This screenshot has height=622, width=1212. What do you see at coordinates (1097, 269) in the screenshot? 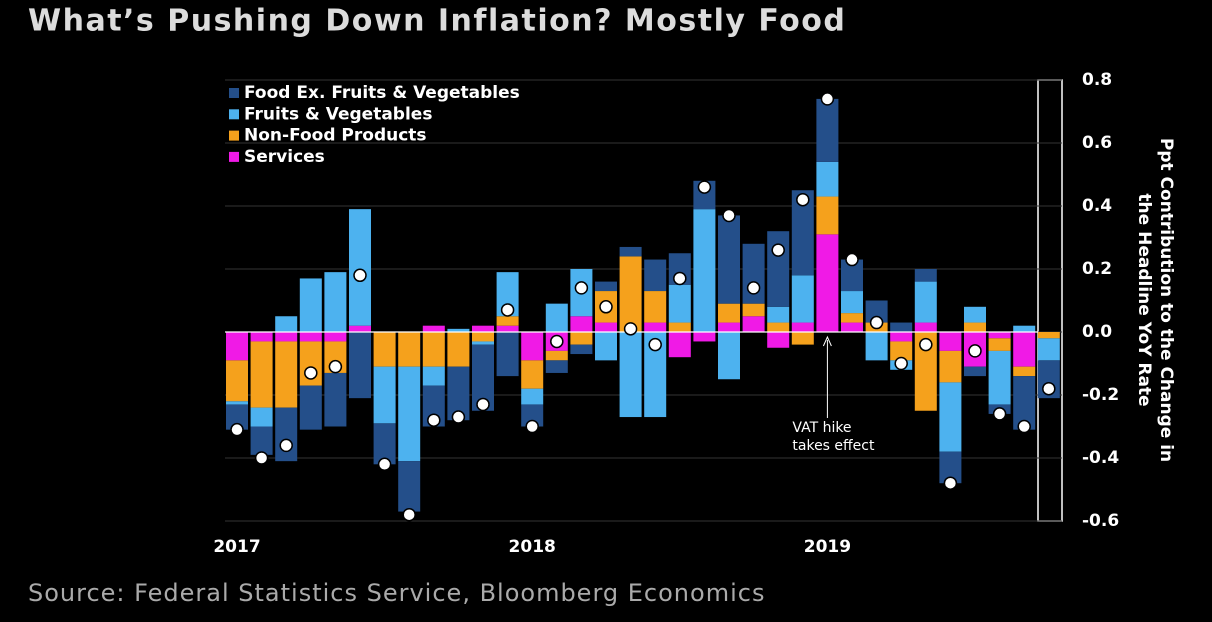
I see `y-tick-label: 0.2` at bounding box center [1097, 269].